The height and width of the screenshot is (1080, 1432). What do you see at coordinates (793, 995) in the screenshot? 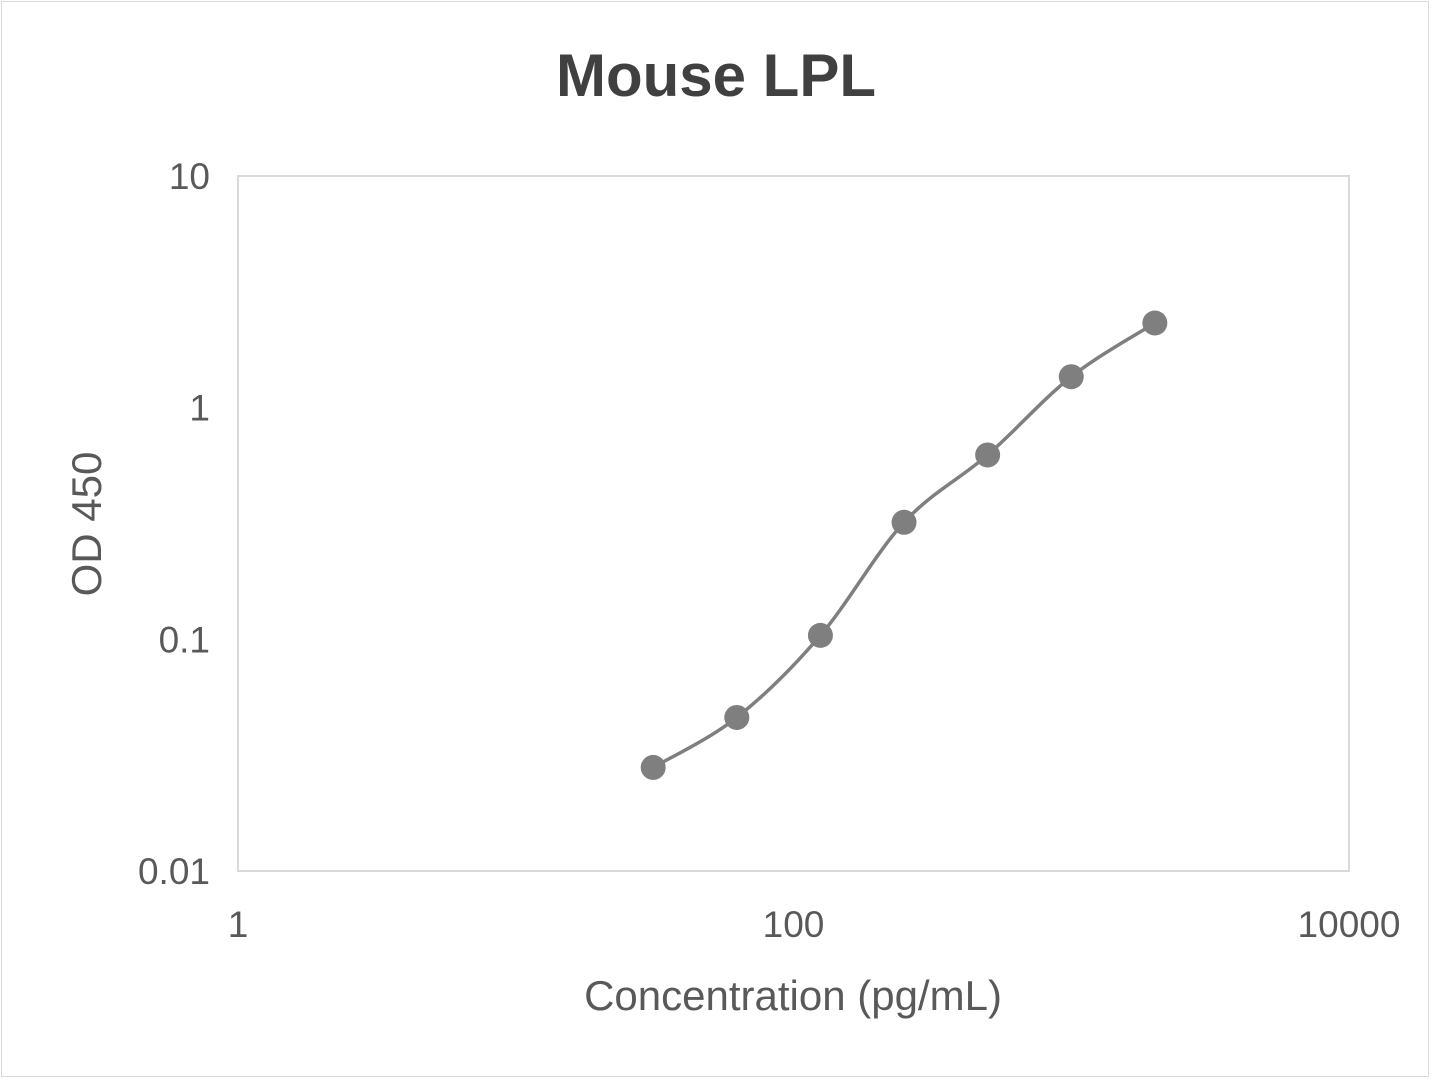
I see `x-axis-label: Concentration (pg/mL)` at bounding box center [793, 995].